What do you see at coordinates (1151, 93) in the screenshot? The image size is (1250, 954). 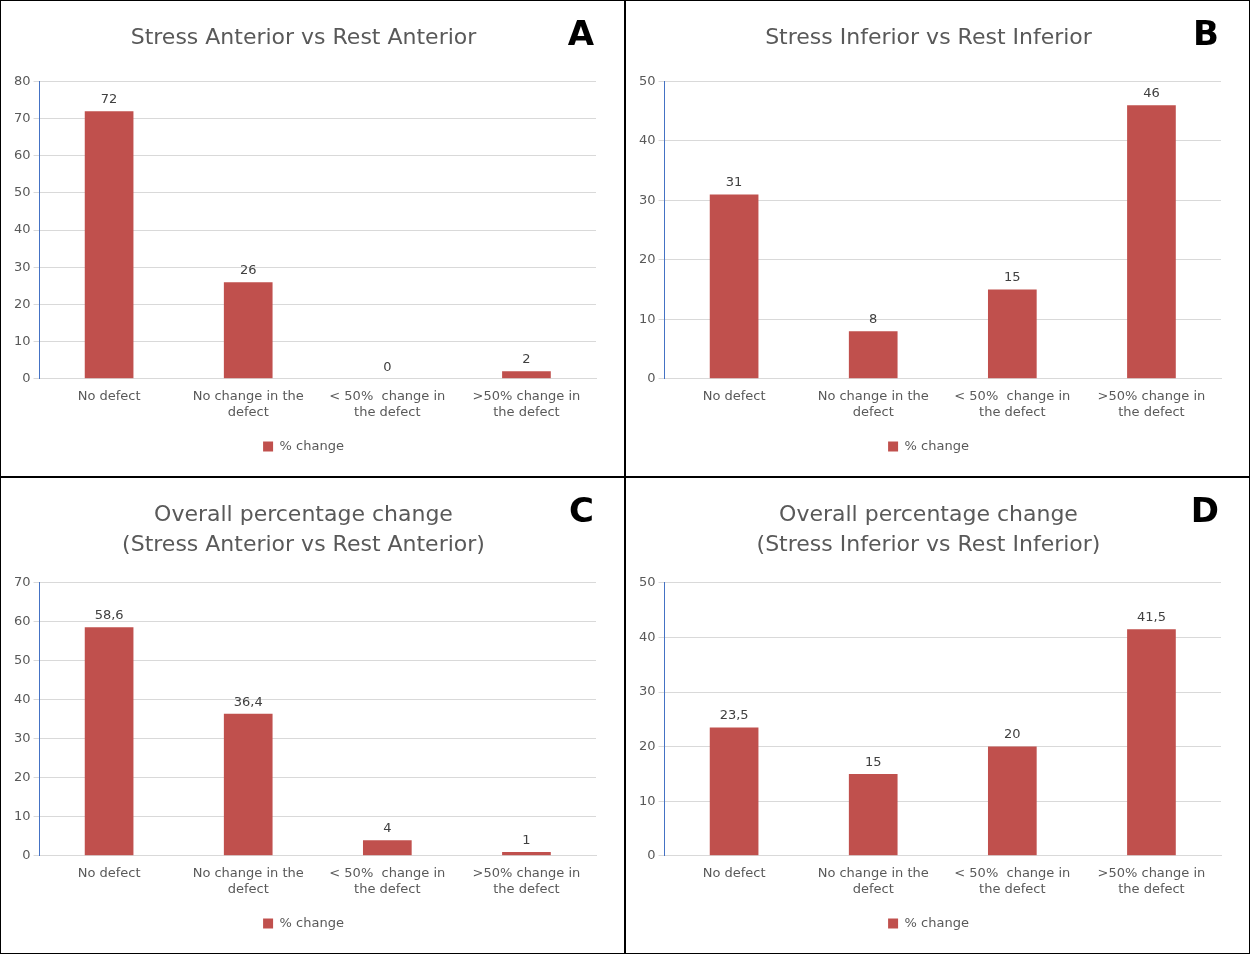 I see `data-label: 46` at bounding box center [1151, 93].